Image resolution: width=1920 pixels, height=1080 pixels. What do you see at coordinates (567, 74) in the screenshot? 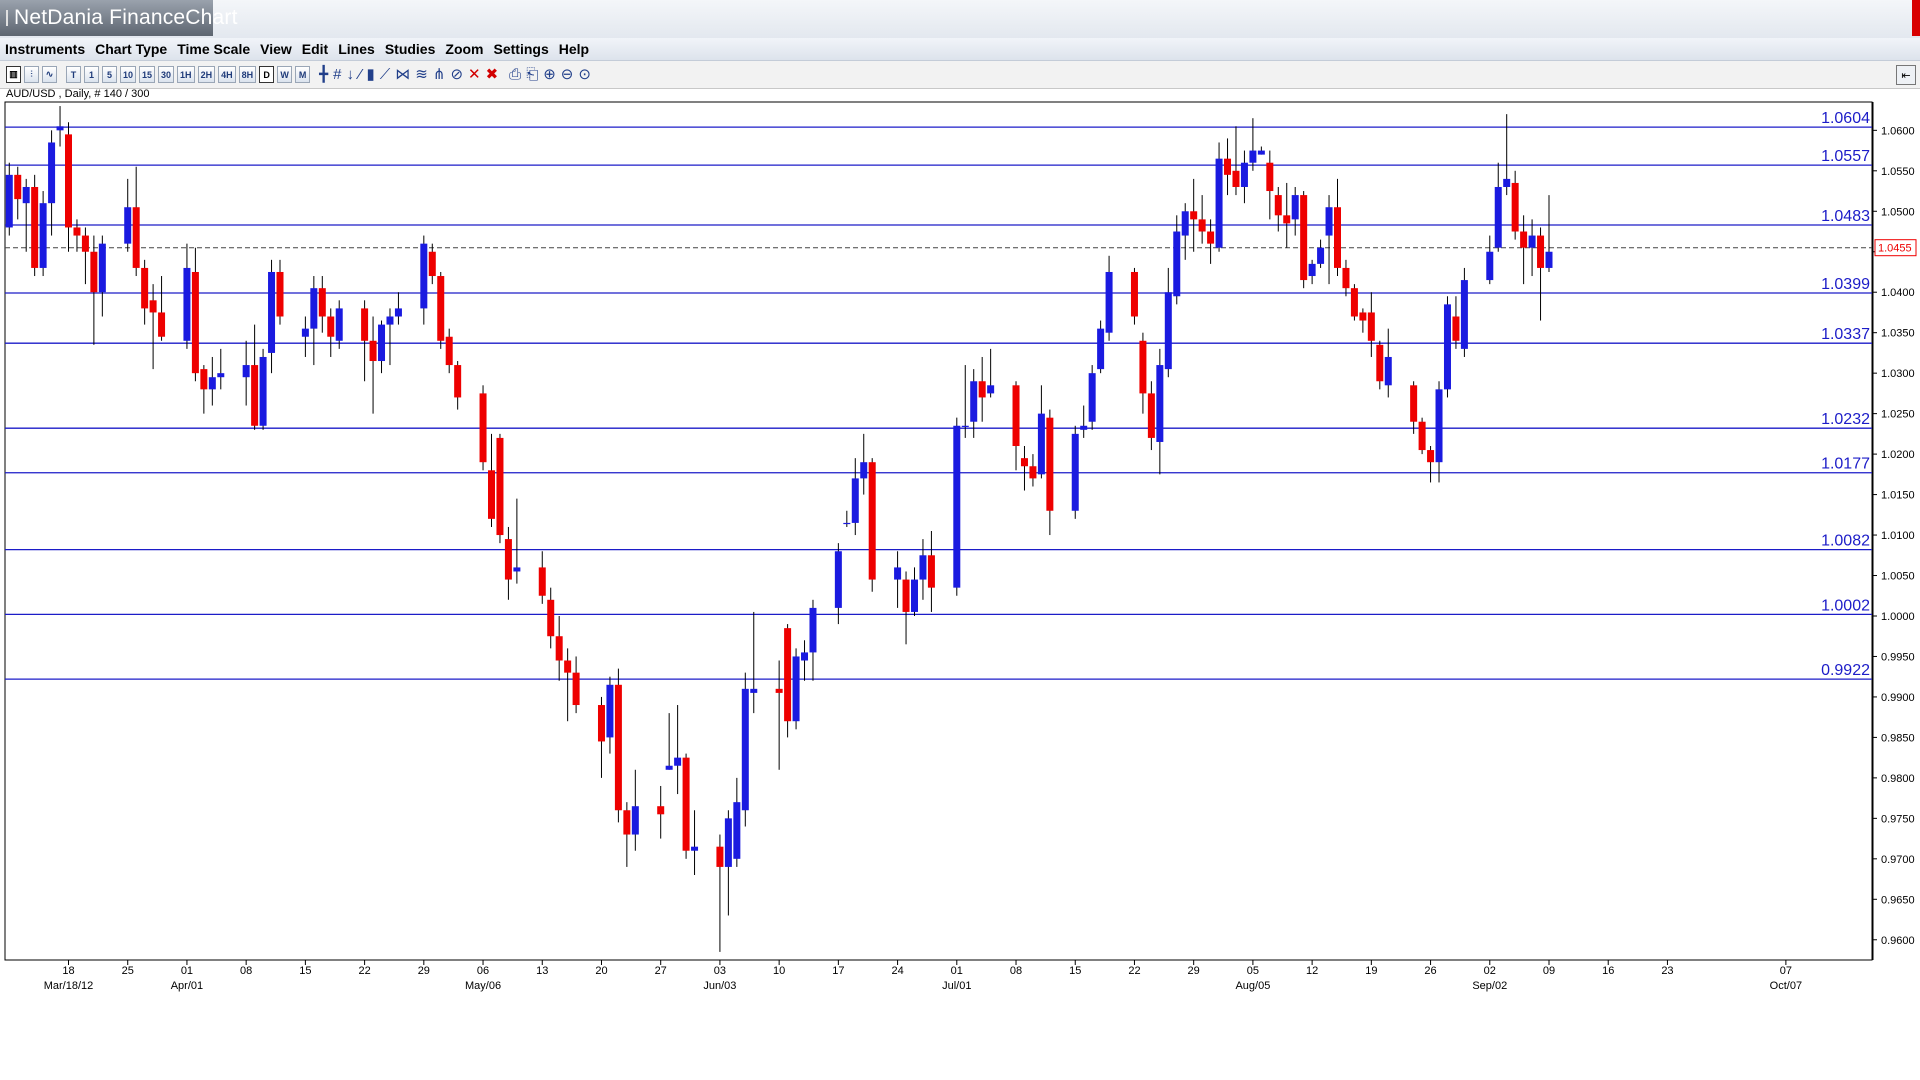
I see `zoom-out-icon: ⊖` at bounding box center [567, 74].